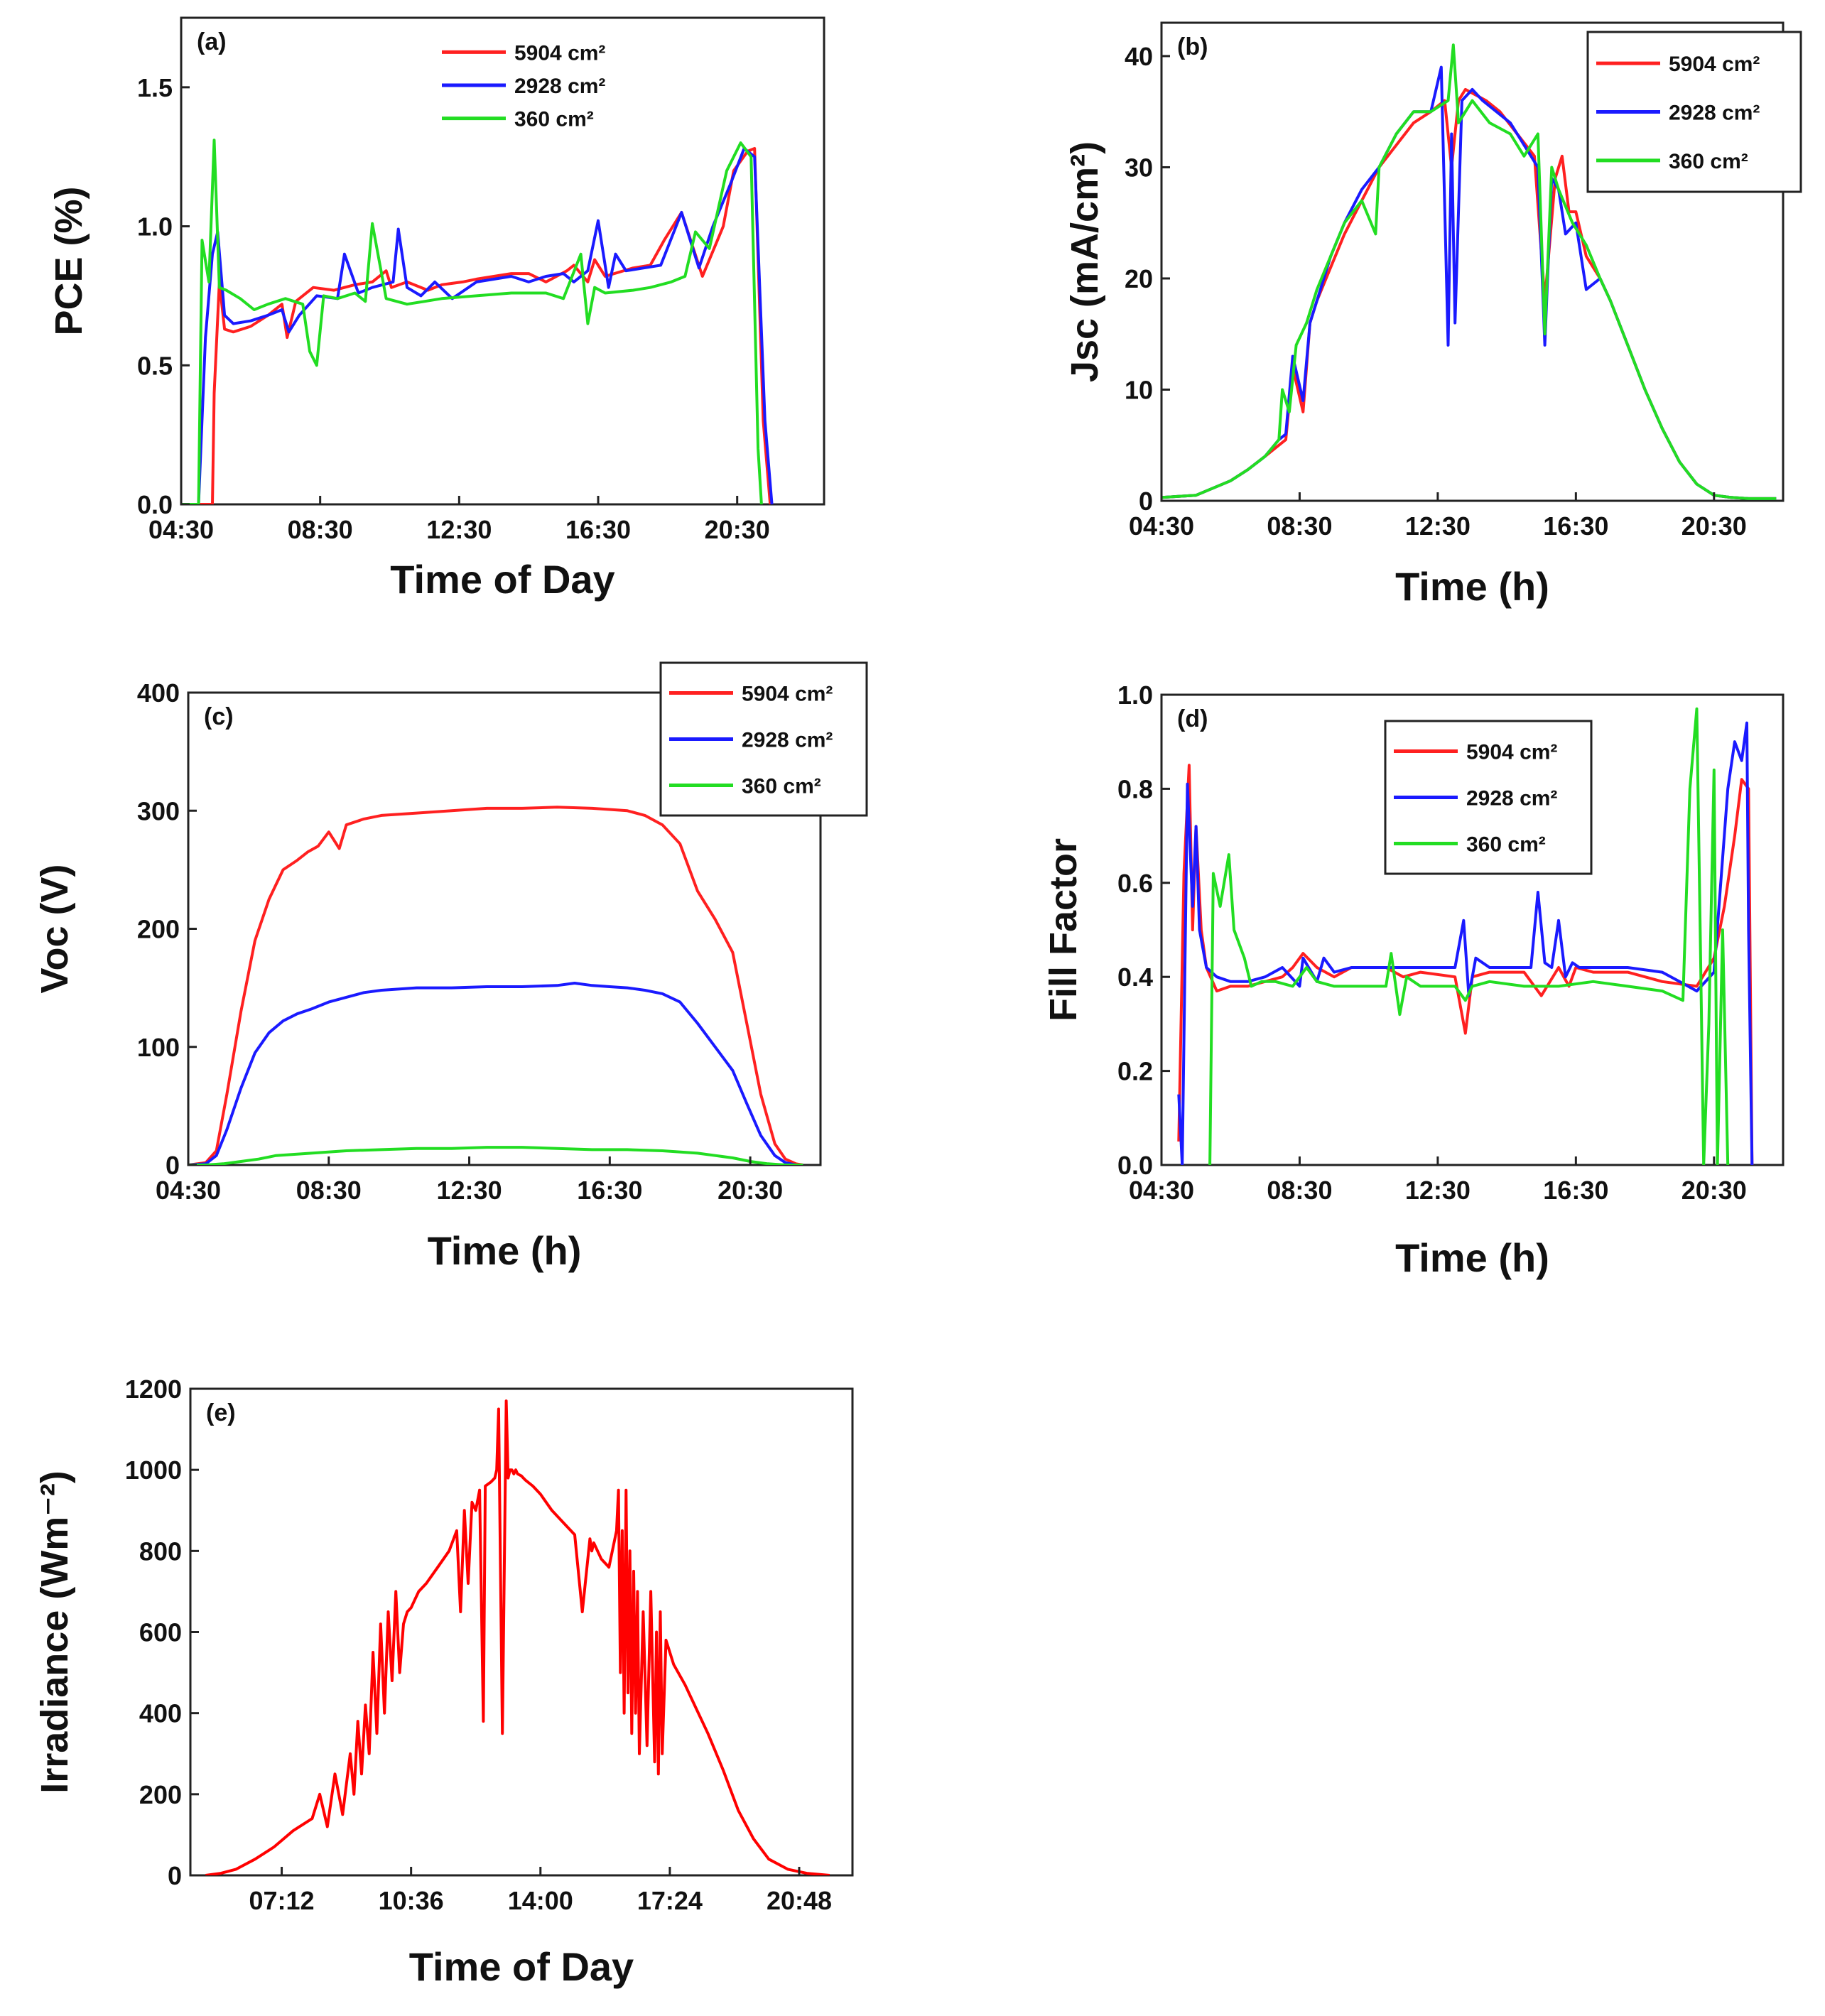 This screenshot has width=1825, height=2016. Describe the element at coordinates (158, 1047) in the screenshot. I see `y-tick-label: 100` at that location.